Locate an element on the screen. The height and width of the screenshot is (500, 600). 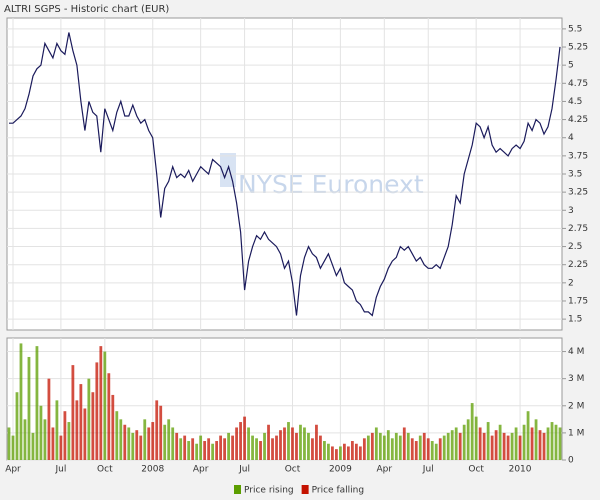
y-tick-label: 3.75 is located at coordinates (578, 156).